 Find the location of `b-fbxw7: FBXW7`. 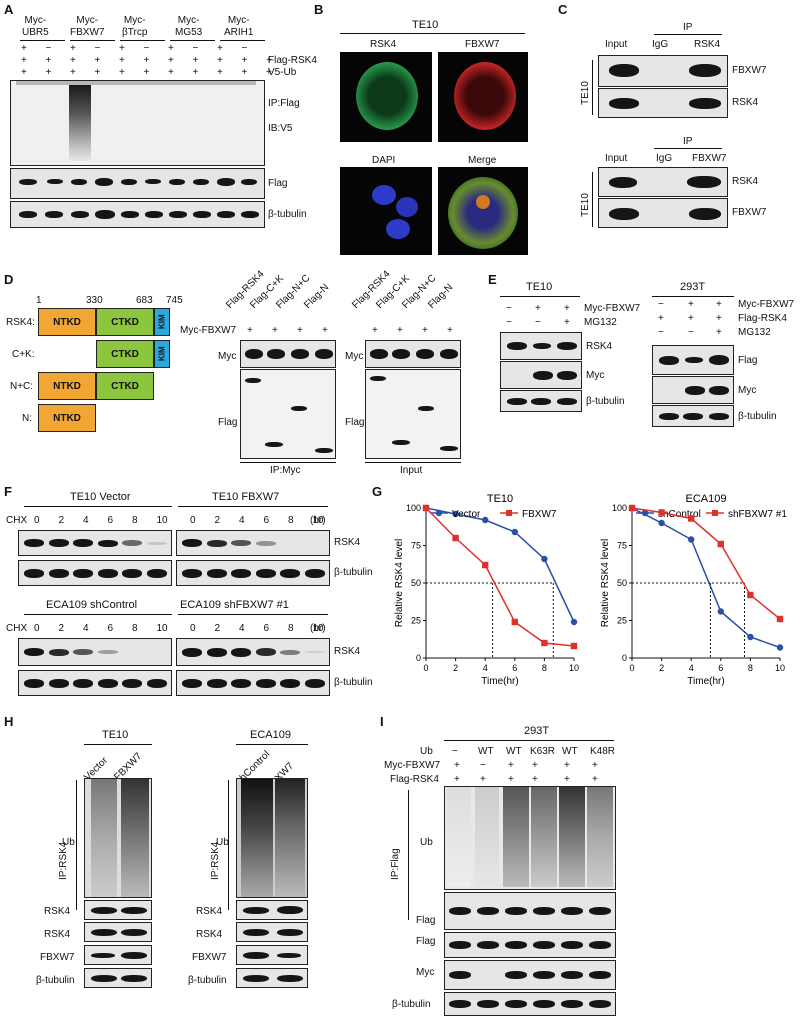

b-fbxw7: FBXW7 is located at coordinates (482, 44).